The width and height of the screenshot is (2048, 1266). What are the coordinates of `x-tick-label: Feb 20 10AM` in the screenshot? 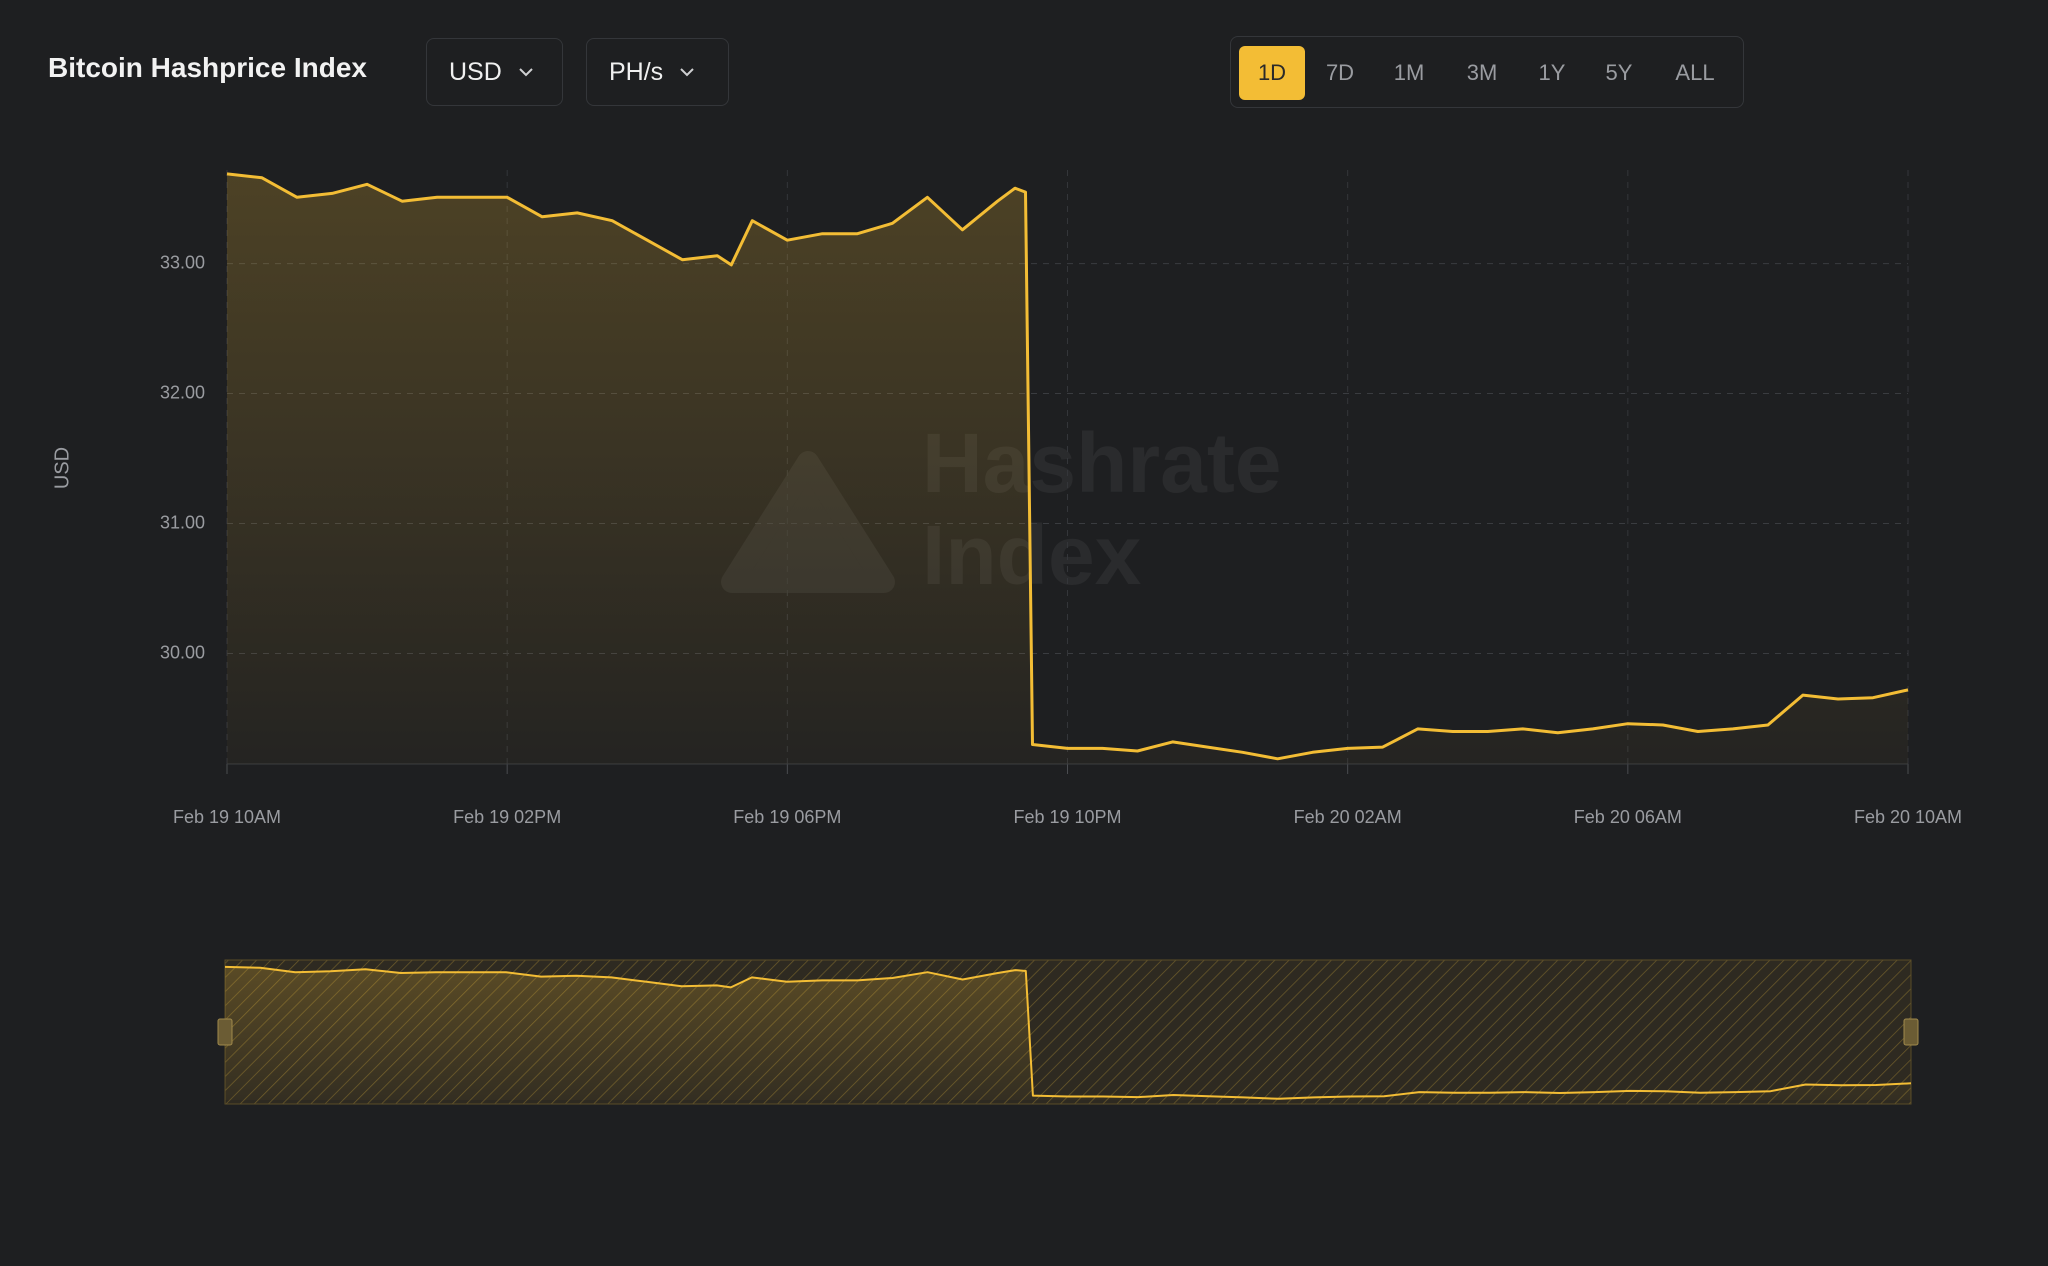 It's located at (1908, 817).